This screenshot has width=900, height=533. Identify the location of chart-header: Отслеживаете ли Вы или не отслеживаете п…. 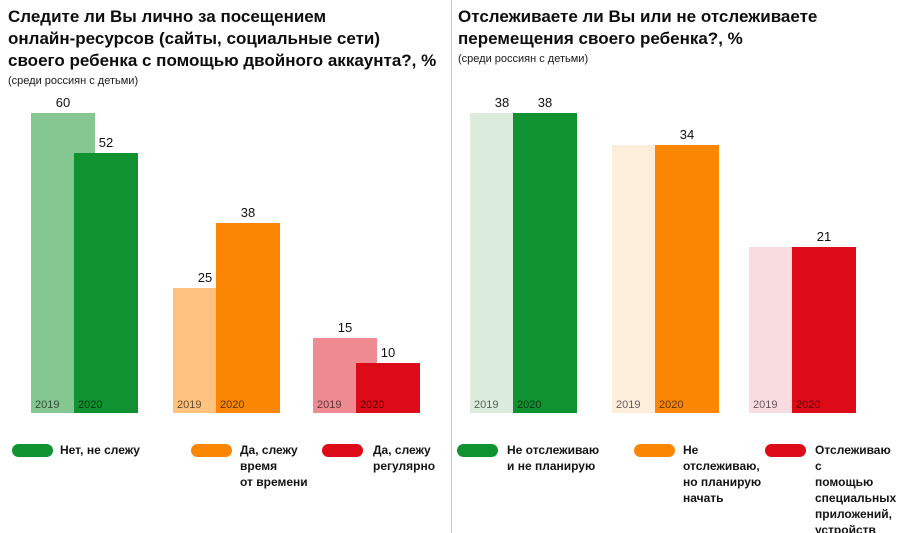
(637, 36).